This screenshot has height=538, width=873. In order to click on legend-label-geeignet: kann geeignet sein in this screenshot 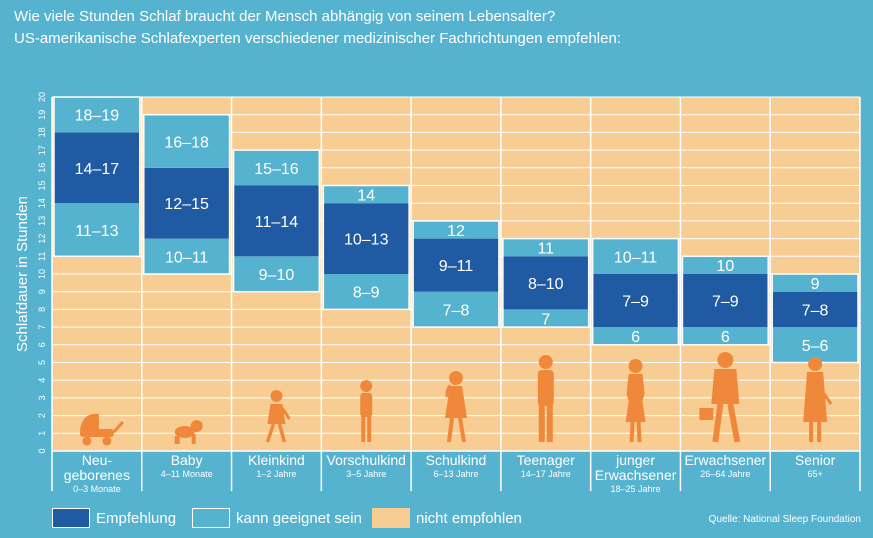, I will do `click(299, 518)`.